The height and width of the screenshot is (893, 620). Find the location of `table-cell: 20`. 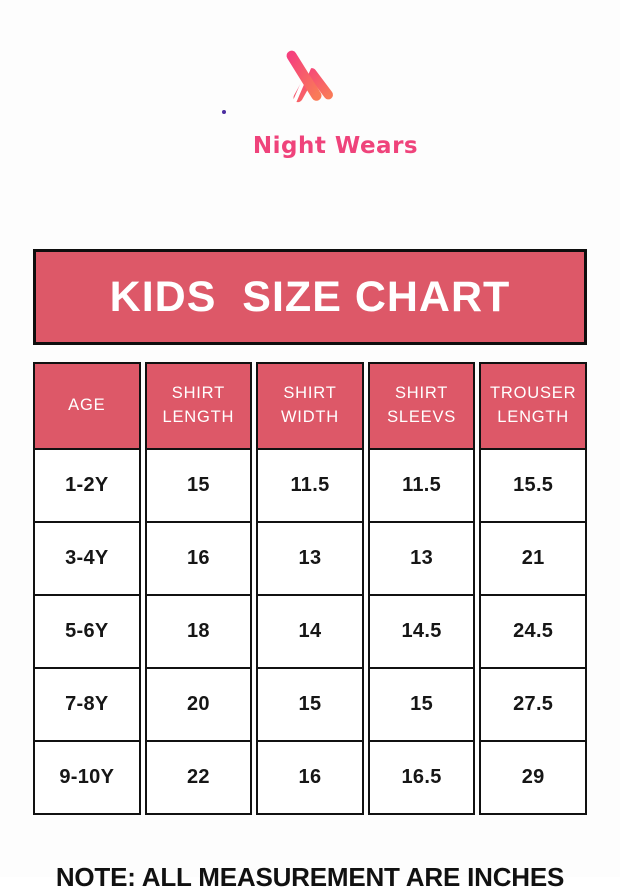

table-cell: 20 is located at coordinates (198, 703).